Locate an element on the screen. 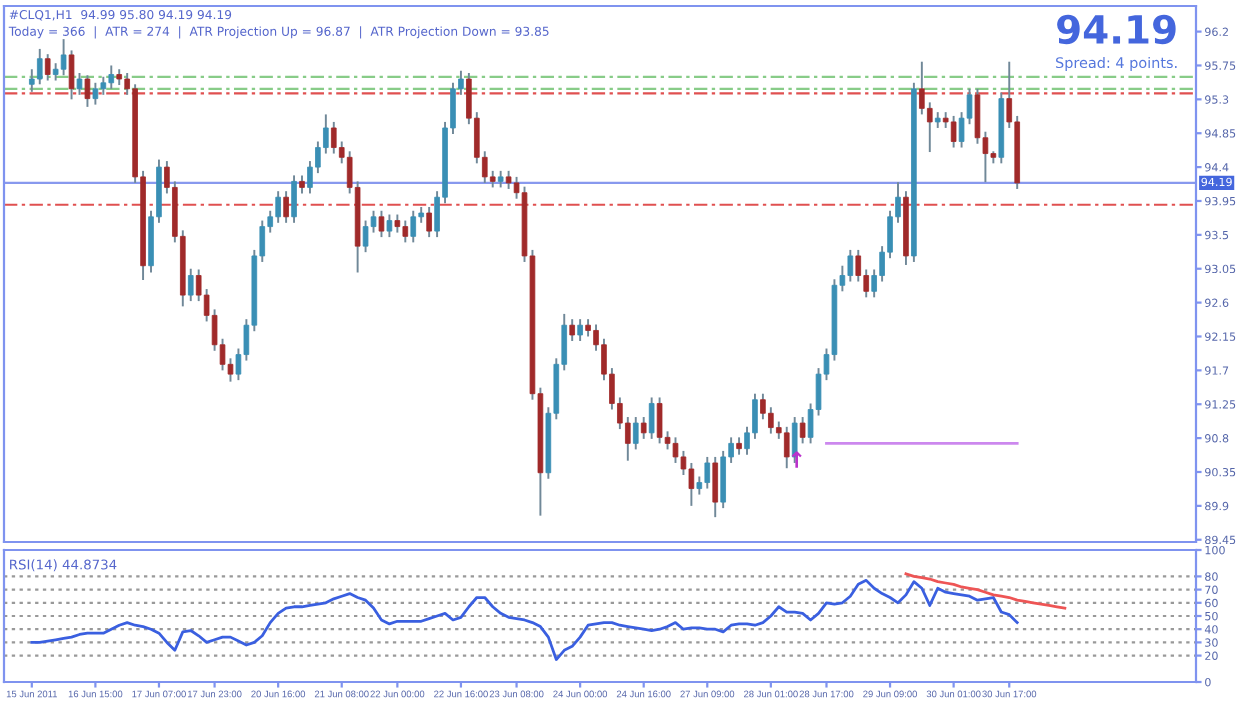  annotation: 94.19 is located at coordinates (1116, 29).